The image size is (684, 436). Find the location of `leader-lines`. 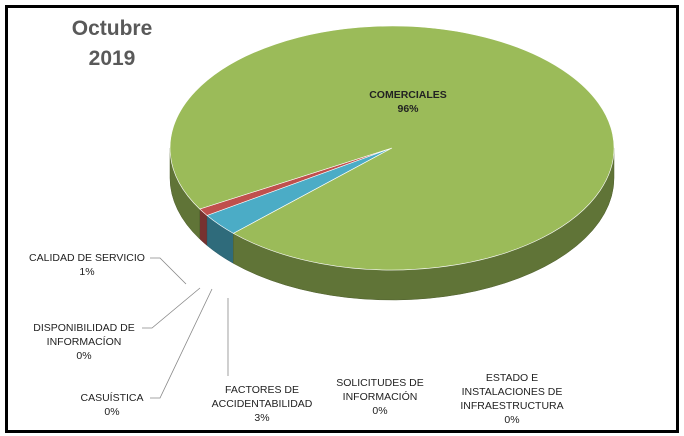

leader-lines is located at coordinates (185, 328).